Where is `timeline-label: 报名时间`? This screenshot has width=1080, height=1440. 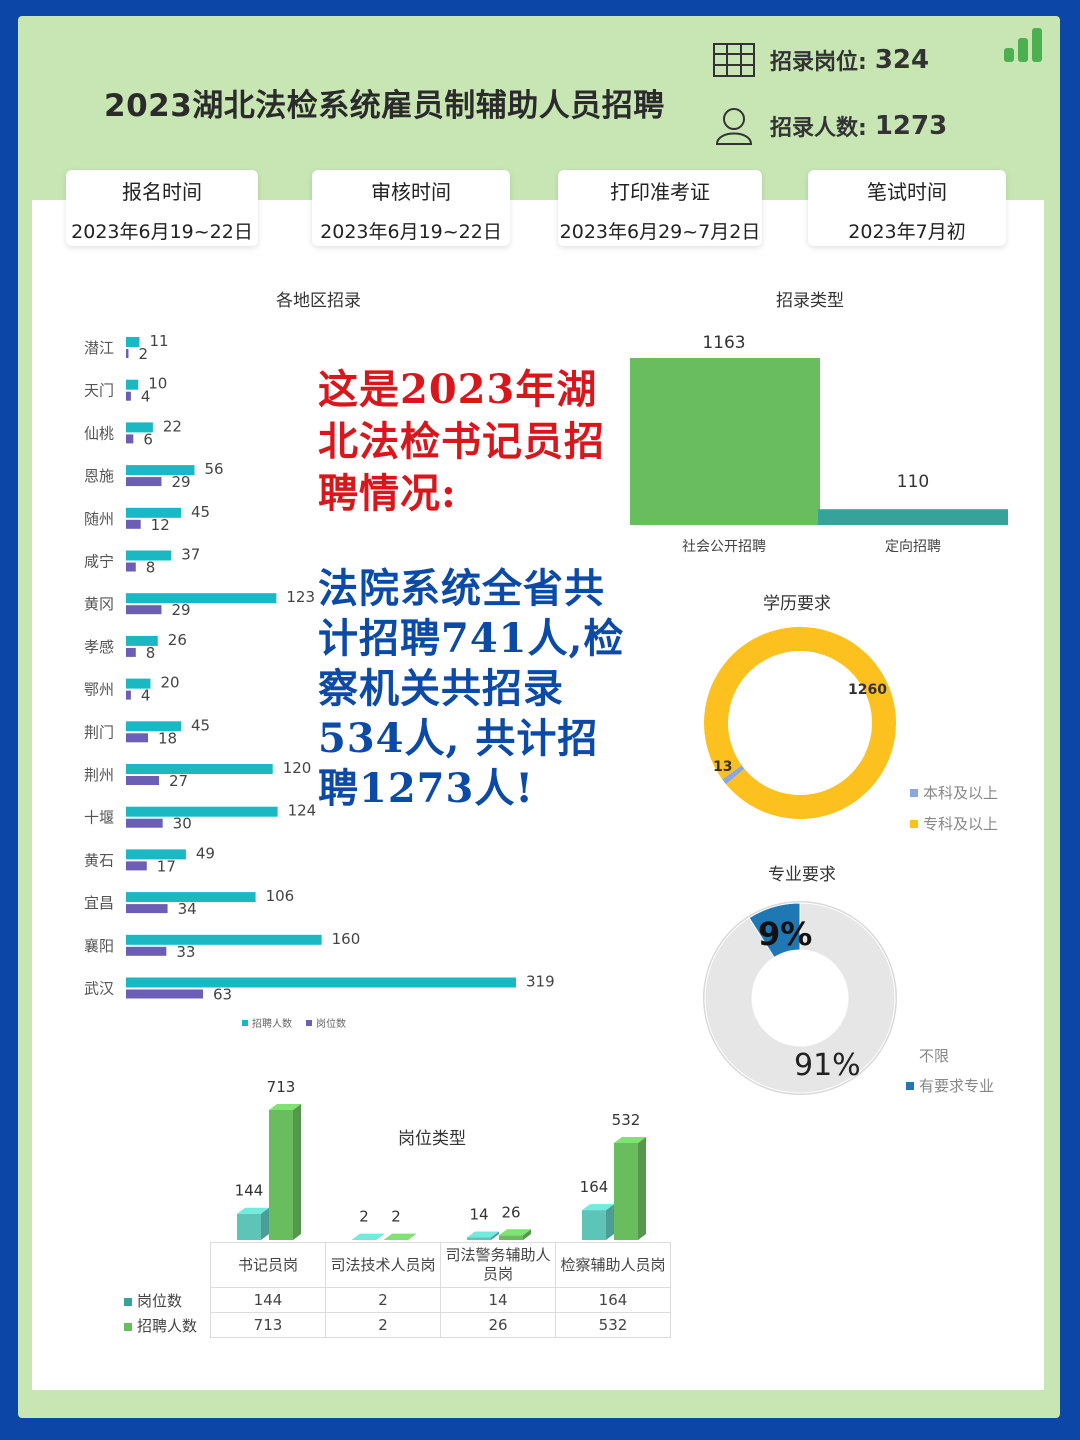
timeline-label: 报名时间 is located at coordinates (162, 192).